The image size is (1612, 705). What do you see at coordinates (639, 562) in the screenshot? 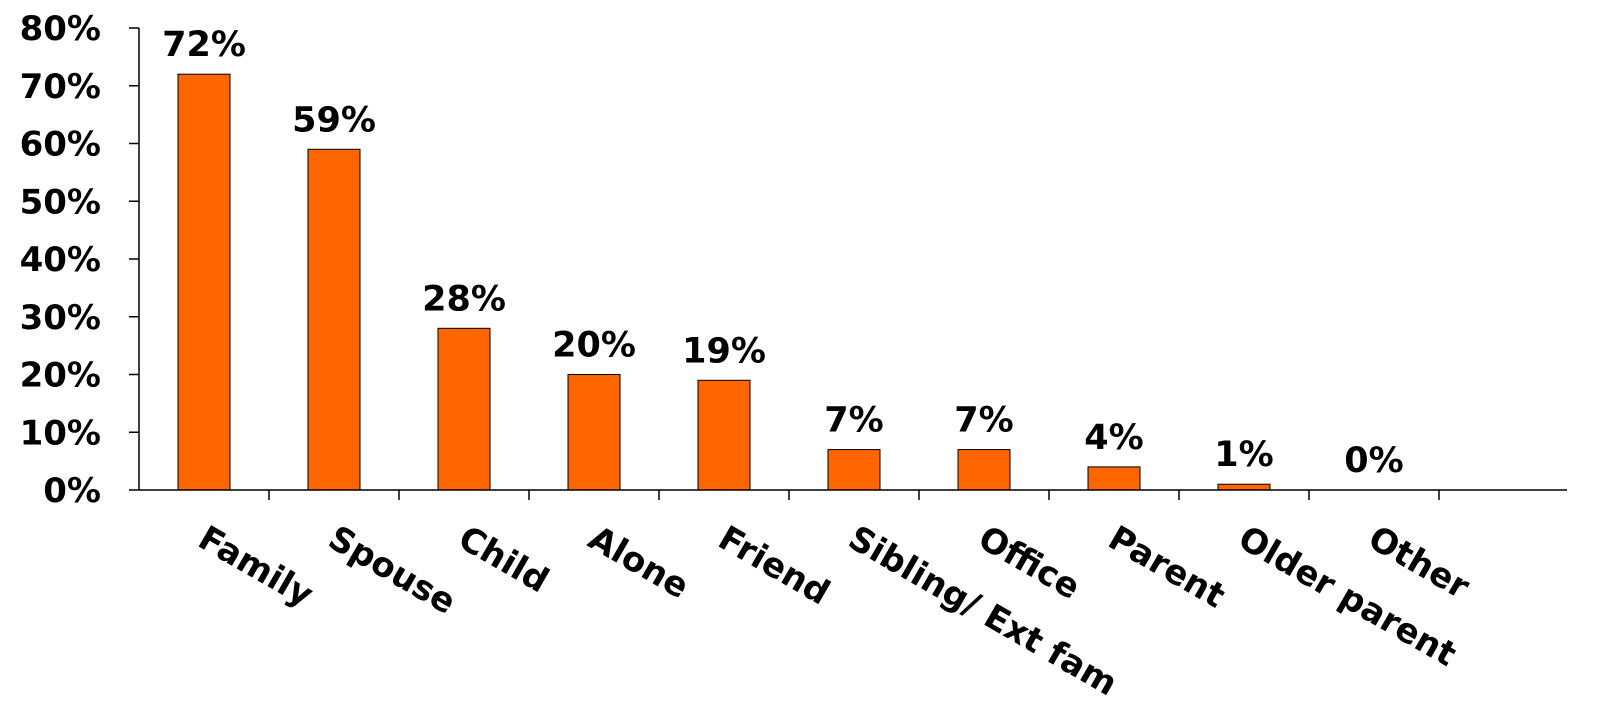
I see `category-label: Alone` at bounding box center [639, 562].